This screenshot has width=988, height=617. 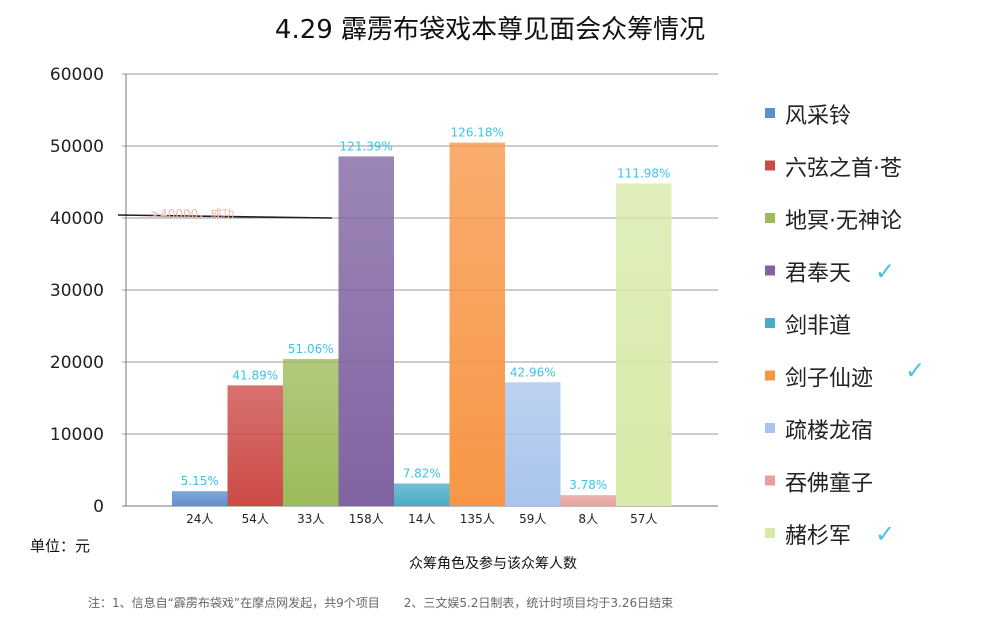 What do you see at coordinates (818, 116) in the screenshot?
I see `legend-label: 风采铃` at bounding box center [818, 116].